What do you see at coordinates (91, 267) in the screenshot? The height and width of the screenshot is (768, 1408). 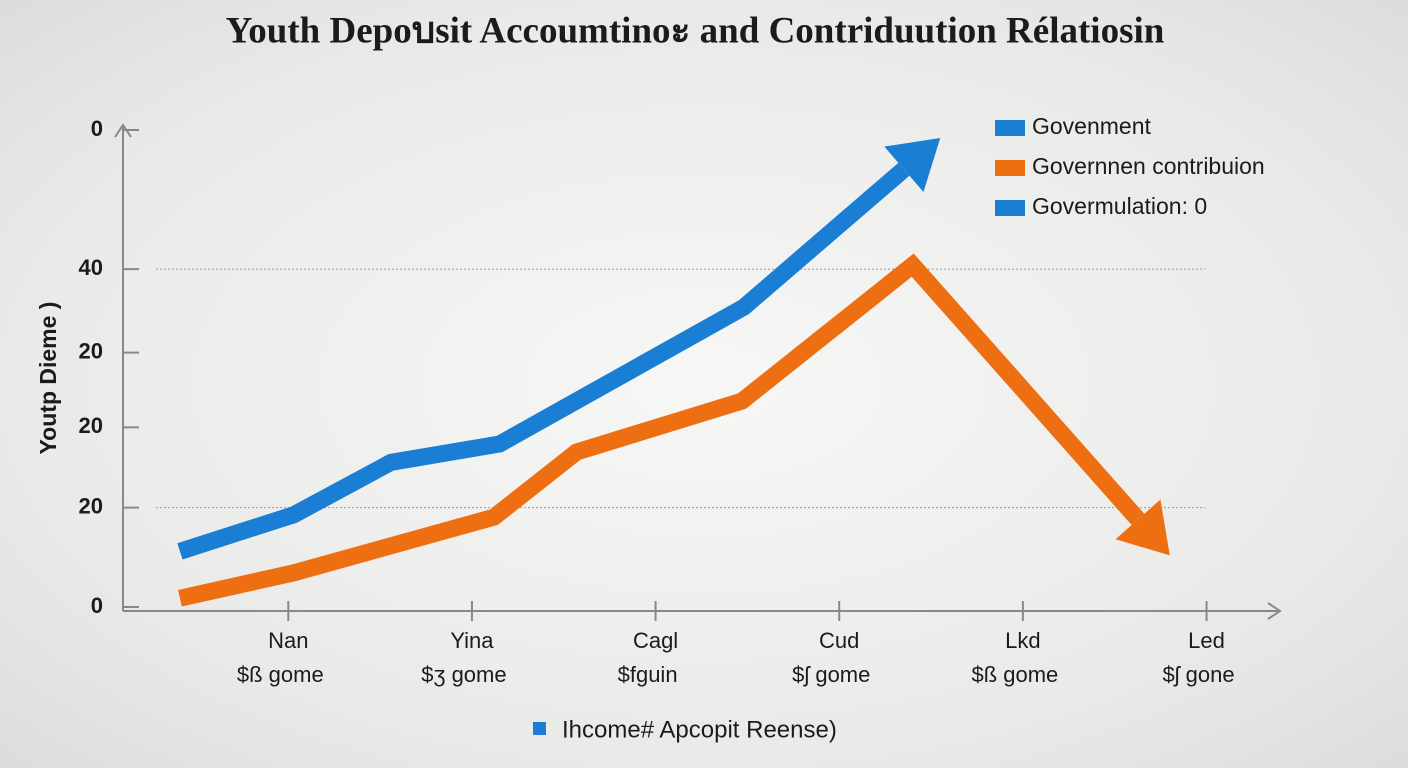 I see `y-tick-label: 40` at bounding box center [91, 267].